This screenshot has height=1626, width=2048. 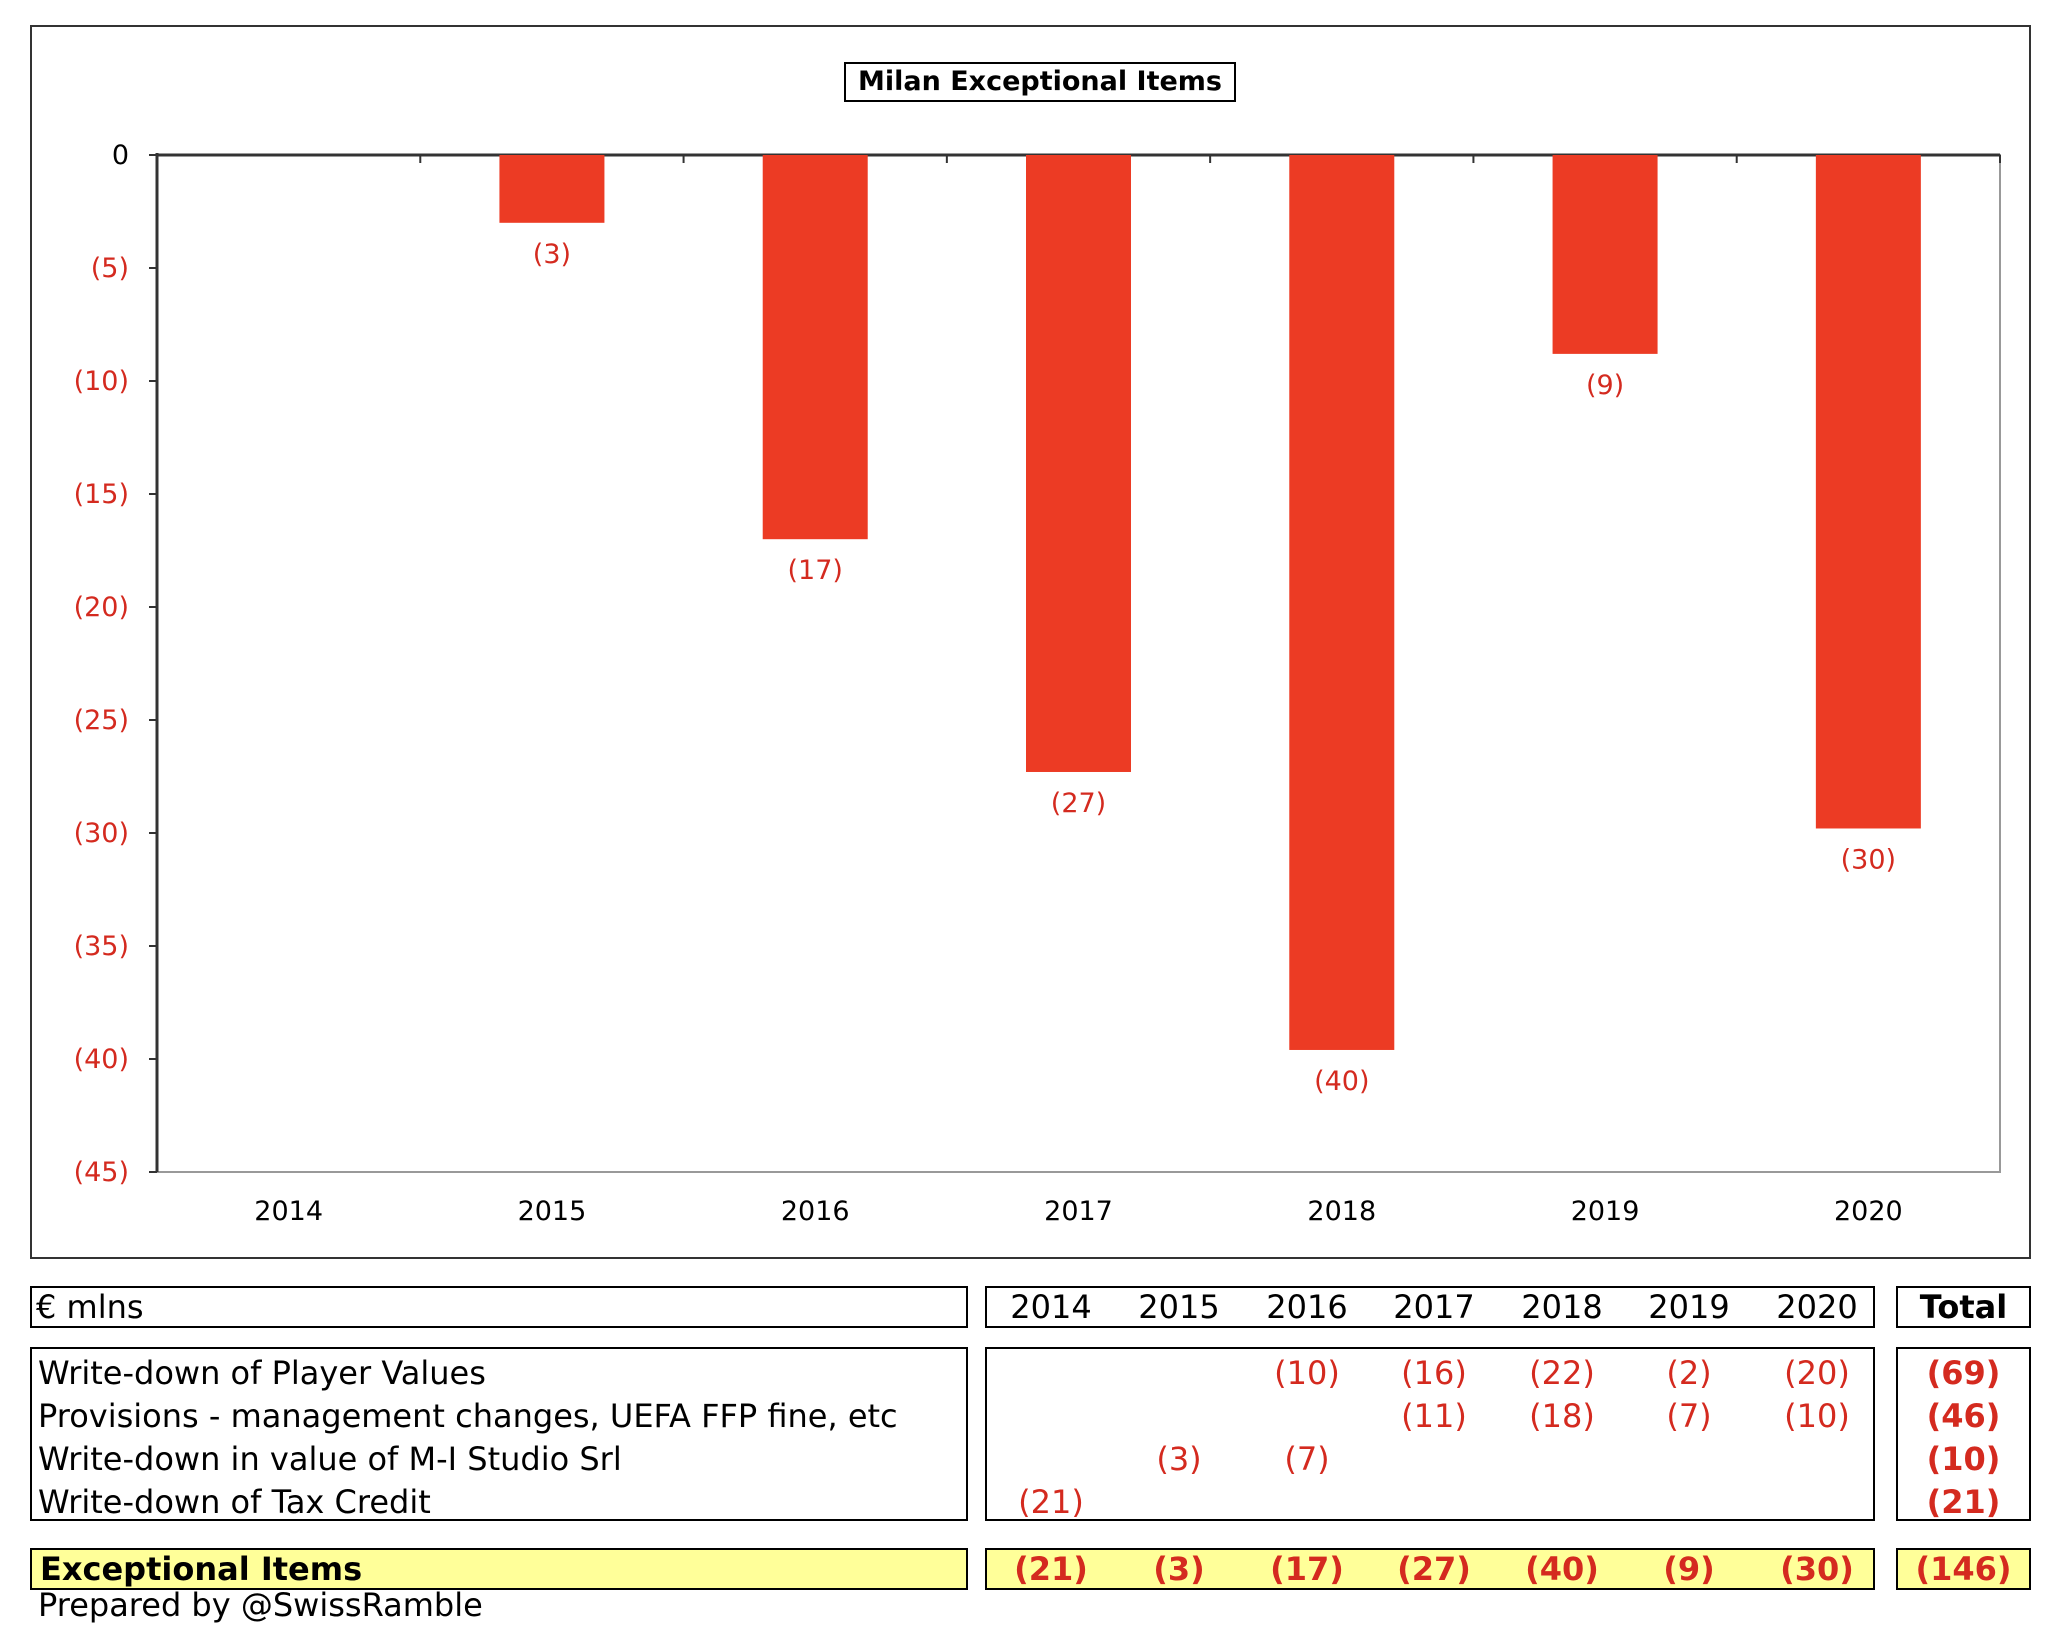 What do you see at coordinates (101, 607) in the screenshot?
I see `y-tick-label: (20)` at bounding box center [101, 607].